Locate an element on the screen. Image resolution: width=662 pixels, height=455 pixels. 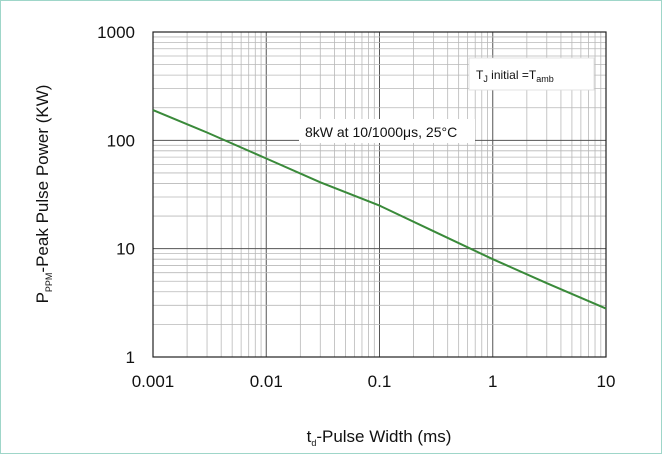
condition-t: T is located at coordinates (480, 75).